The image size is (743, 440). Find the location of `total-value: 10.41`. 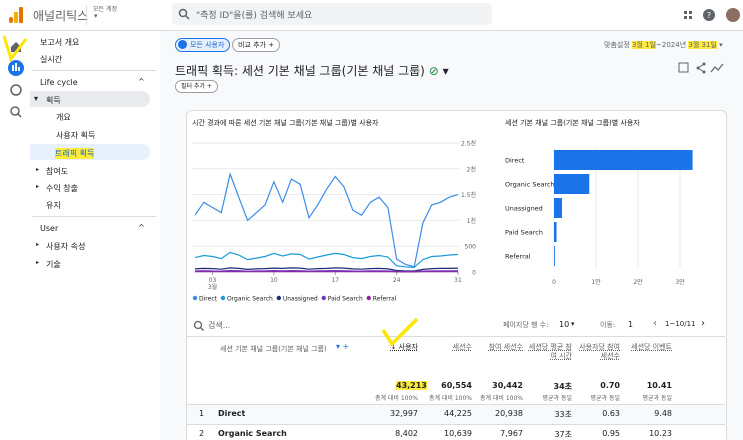

total-value: 10.41 is located at coordinates (659, 385).